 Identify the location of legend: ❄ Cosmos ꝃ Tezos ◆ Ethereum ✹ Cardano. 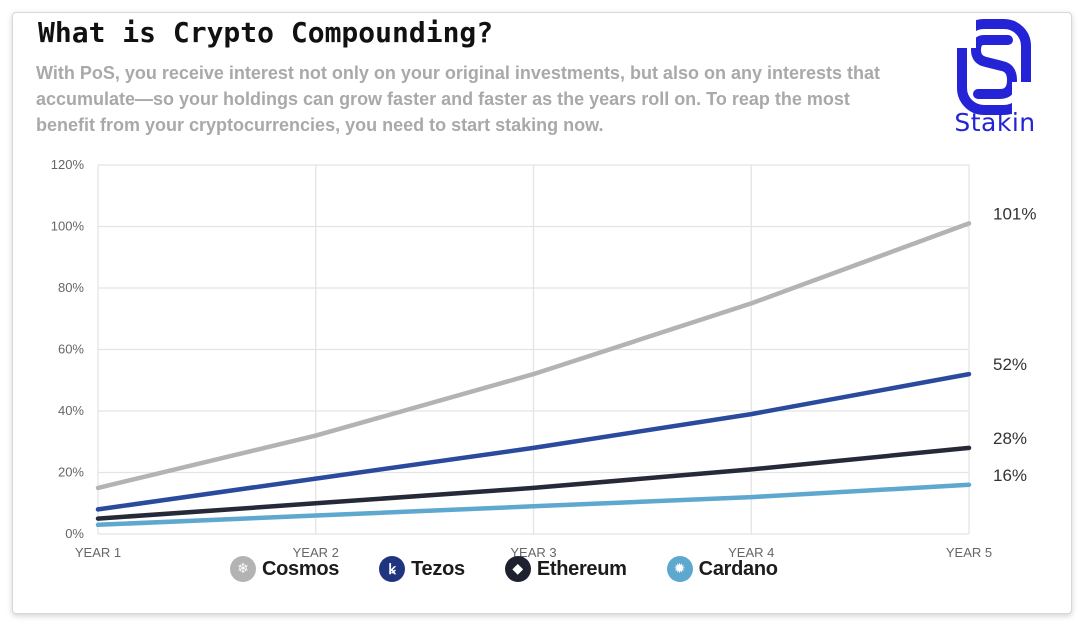
(504, 569).